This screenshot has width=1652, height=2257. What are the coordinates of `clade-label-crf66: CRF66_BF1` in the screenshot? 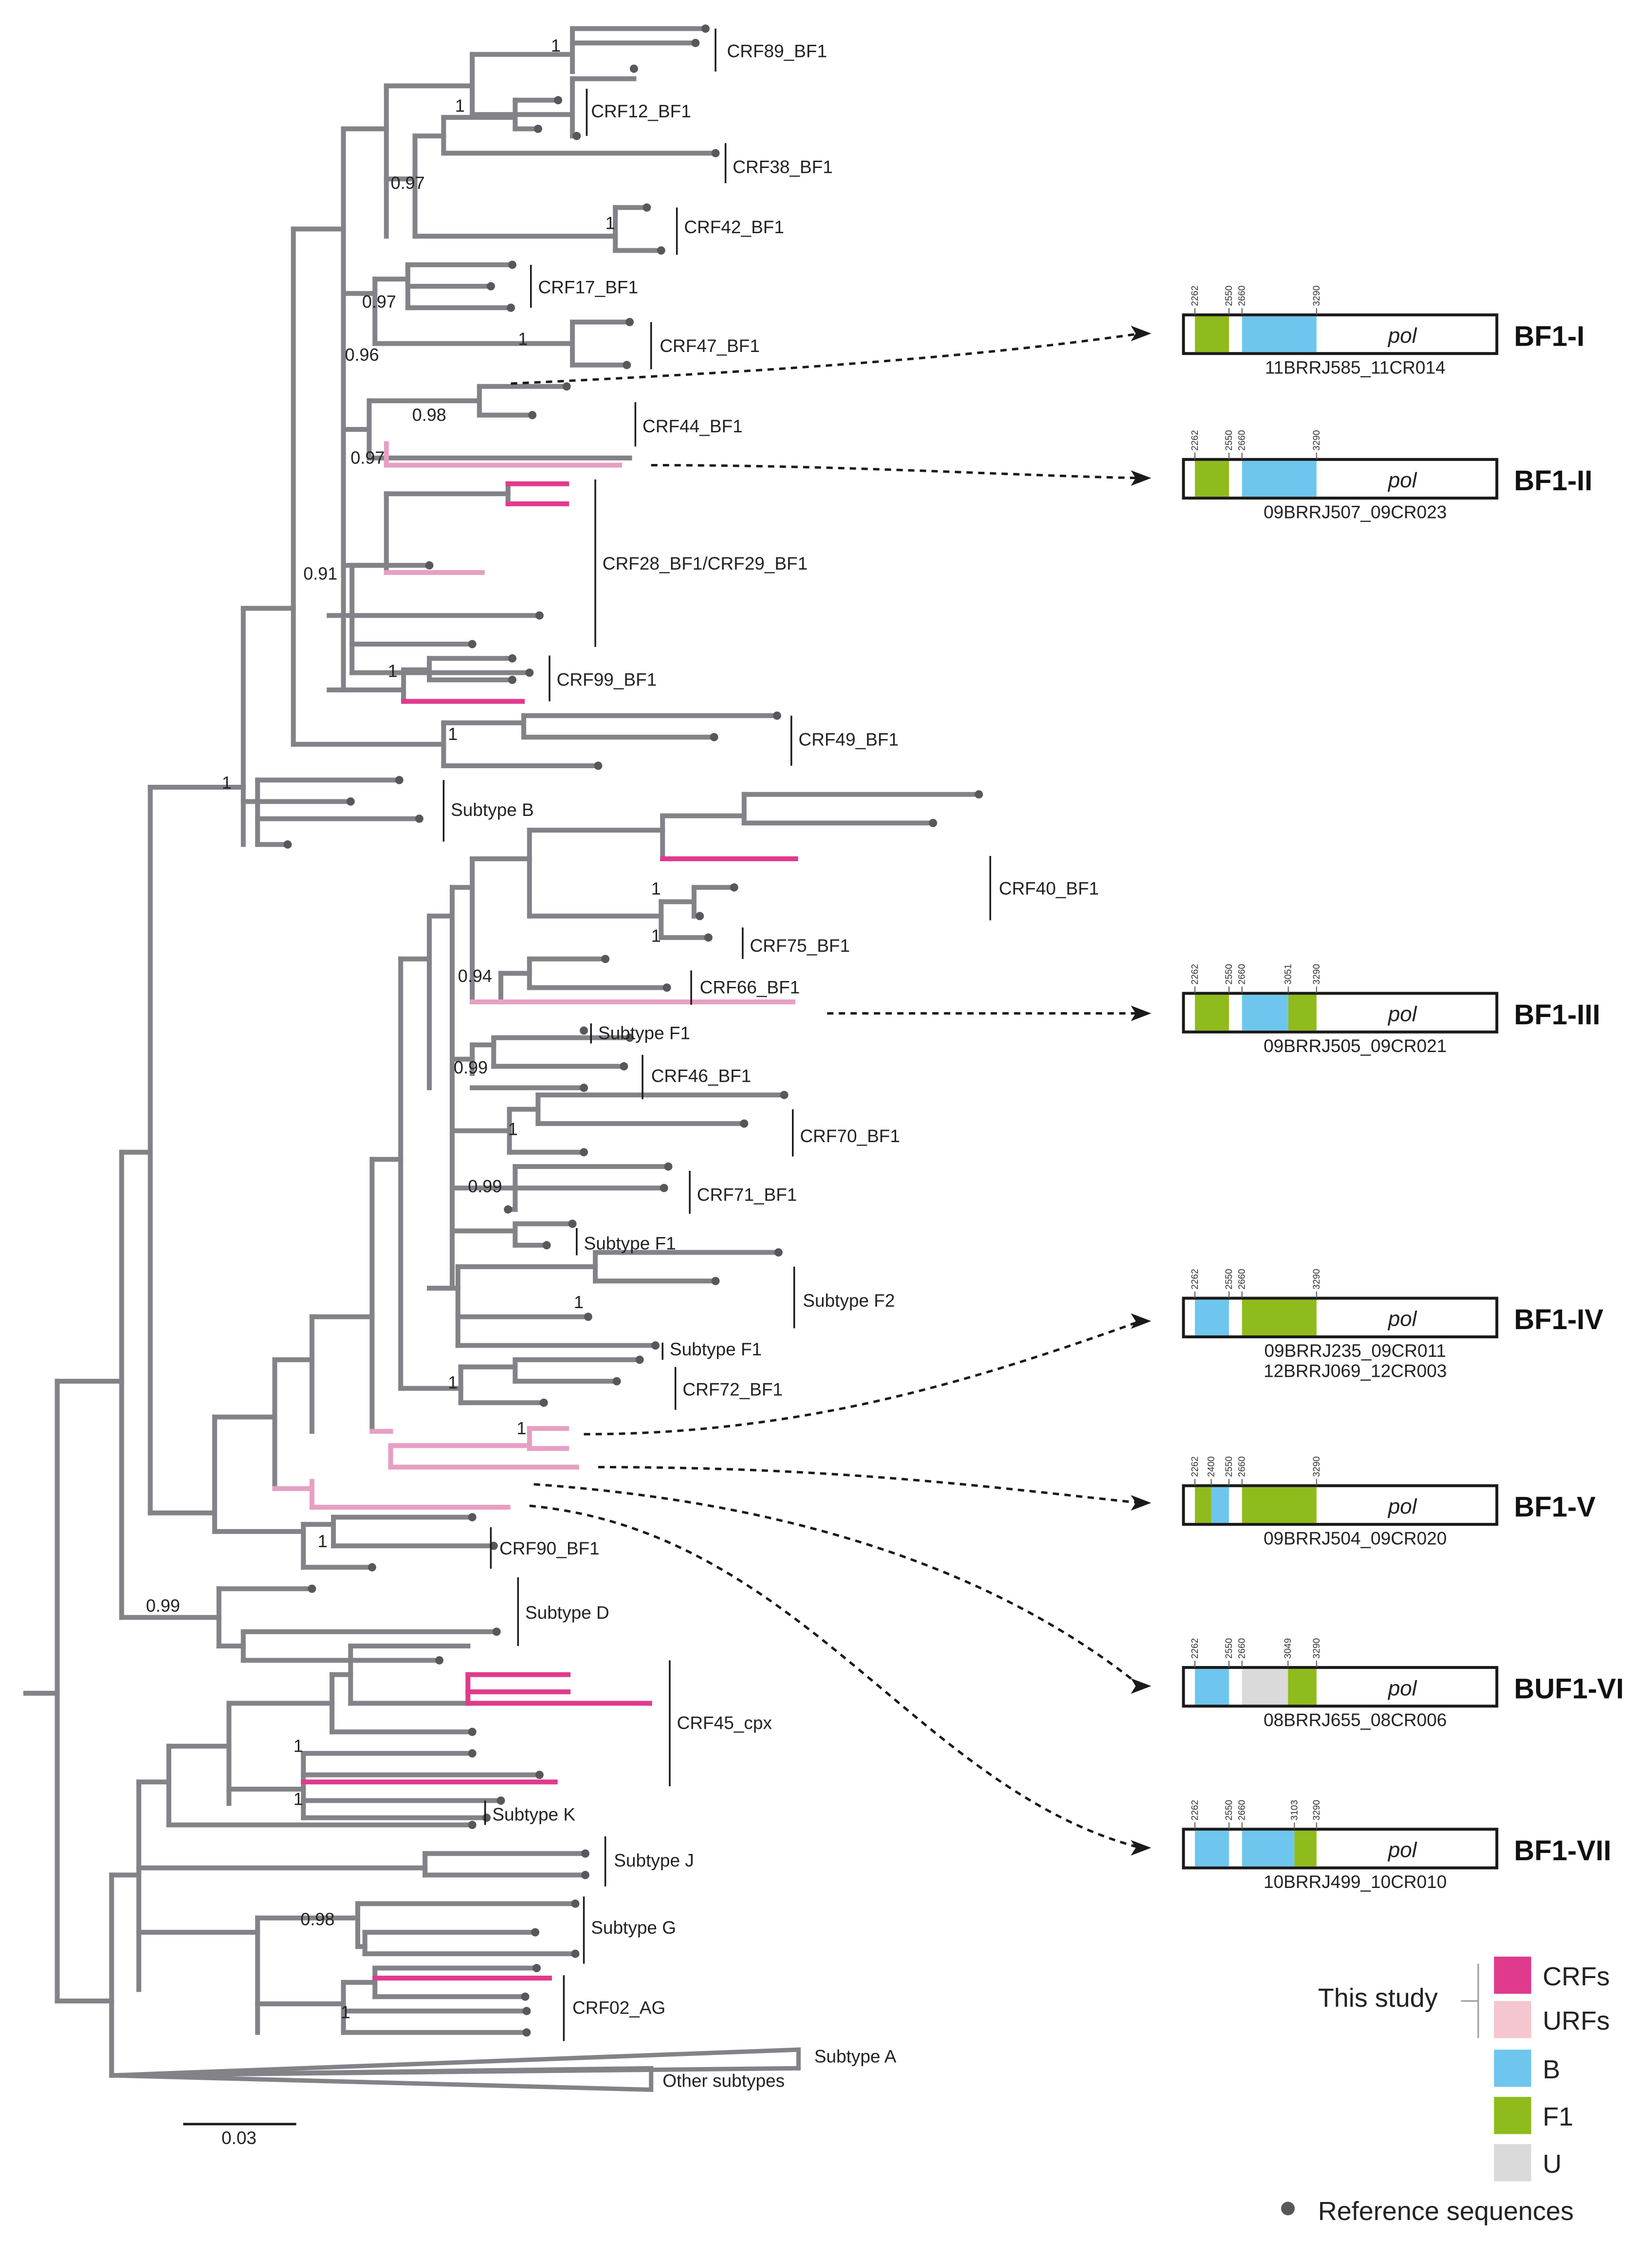 It's located at (750, 987).